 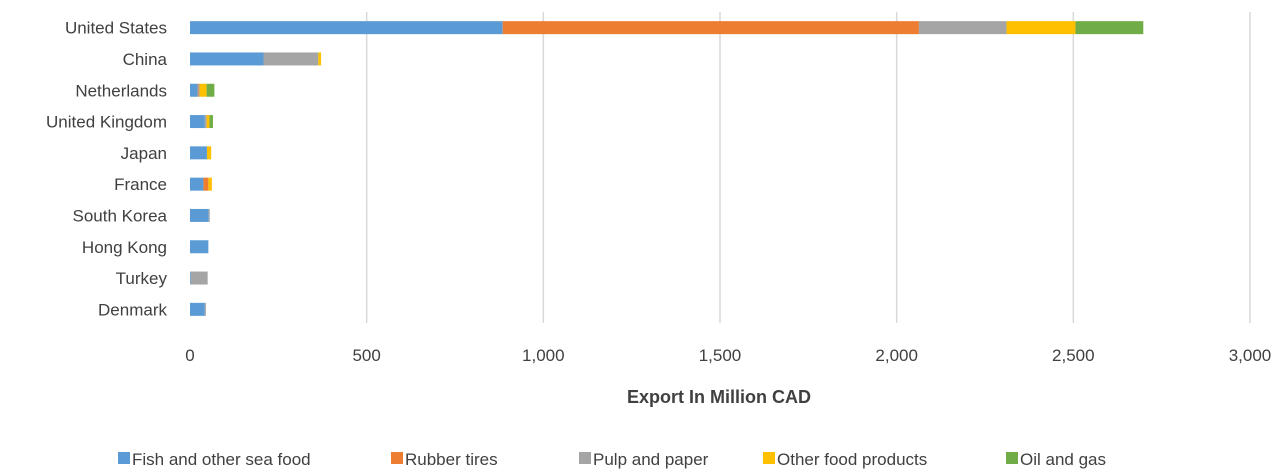 What do you see at coordinates (144, 153) in the screenshot?
I see `category-label: Japan` at bounding box center [144, 153].